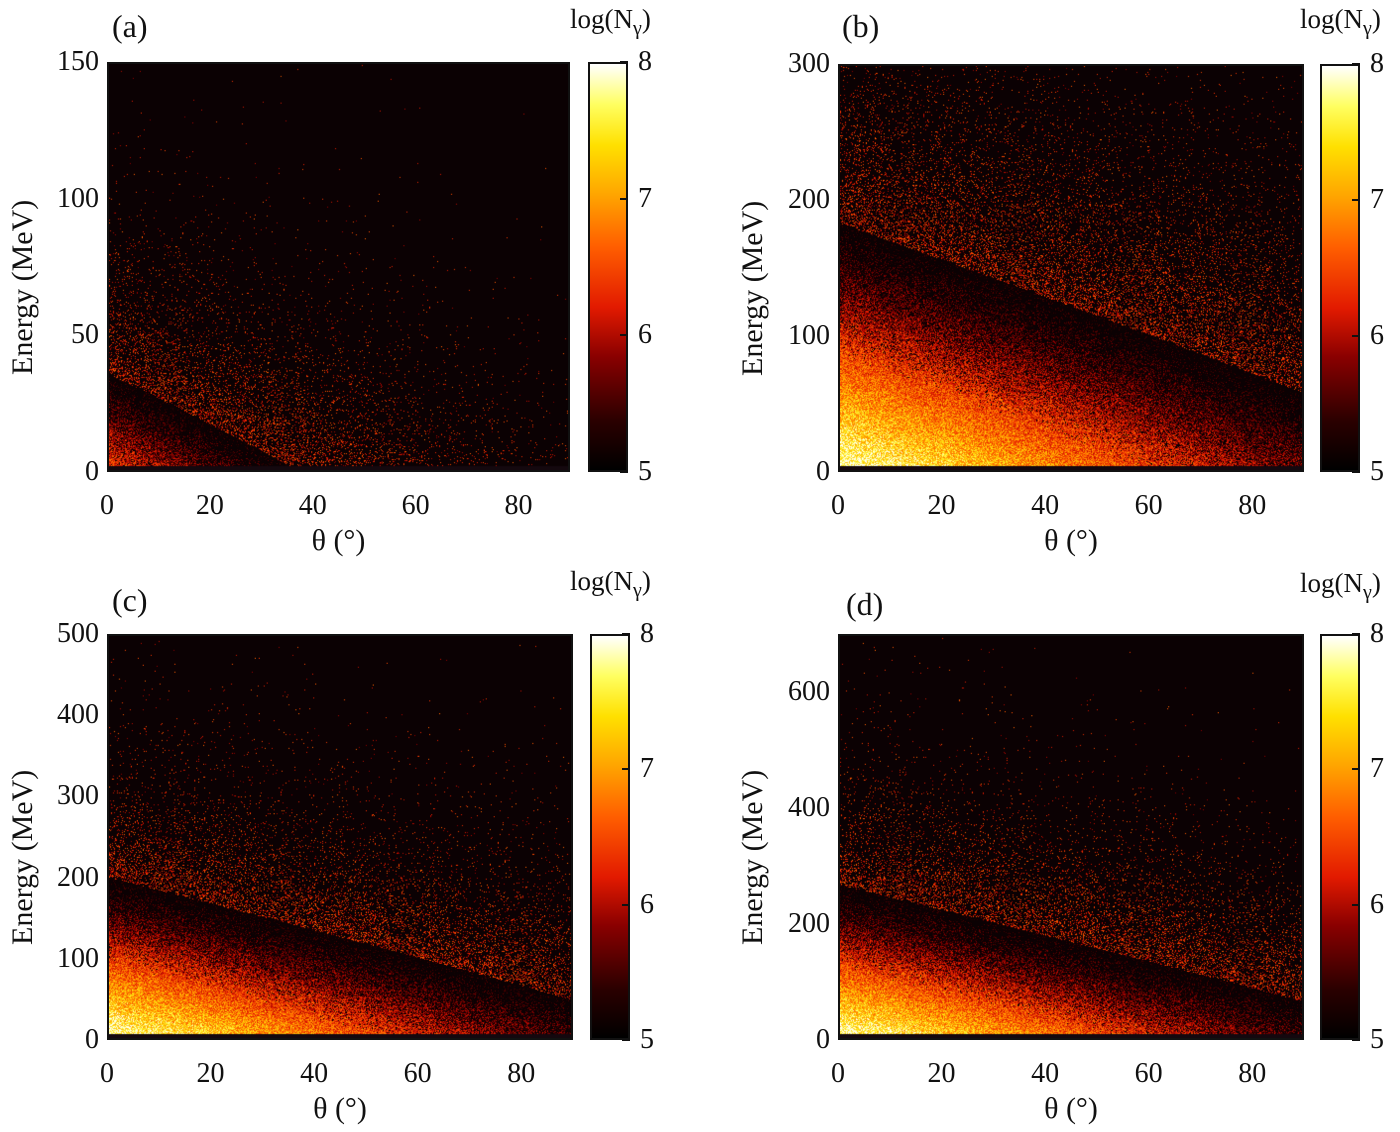 The height and width of the screenshot is (1132, 1400). Describe the element at coordinates (78, 61) in the screenshot. I see `y-tick-label: 150` at that location.